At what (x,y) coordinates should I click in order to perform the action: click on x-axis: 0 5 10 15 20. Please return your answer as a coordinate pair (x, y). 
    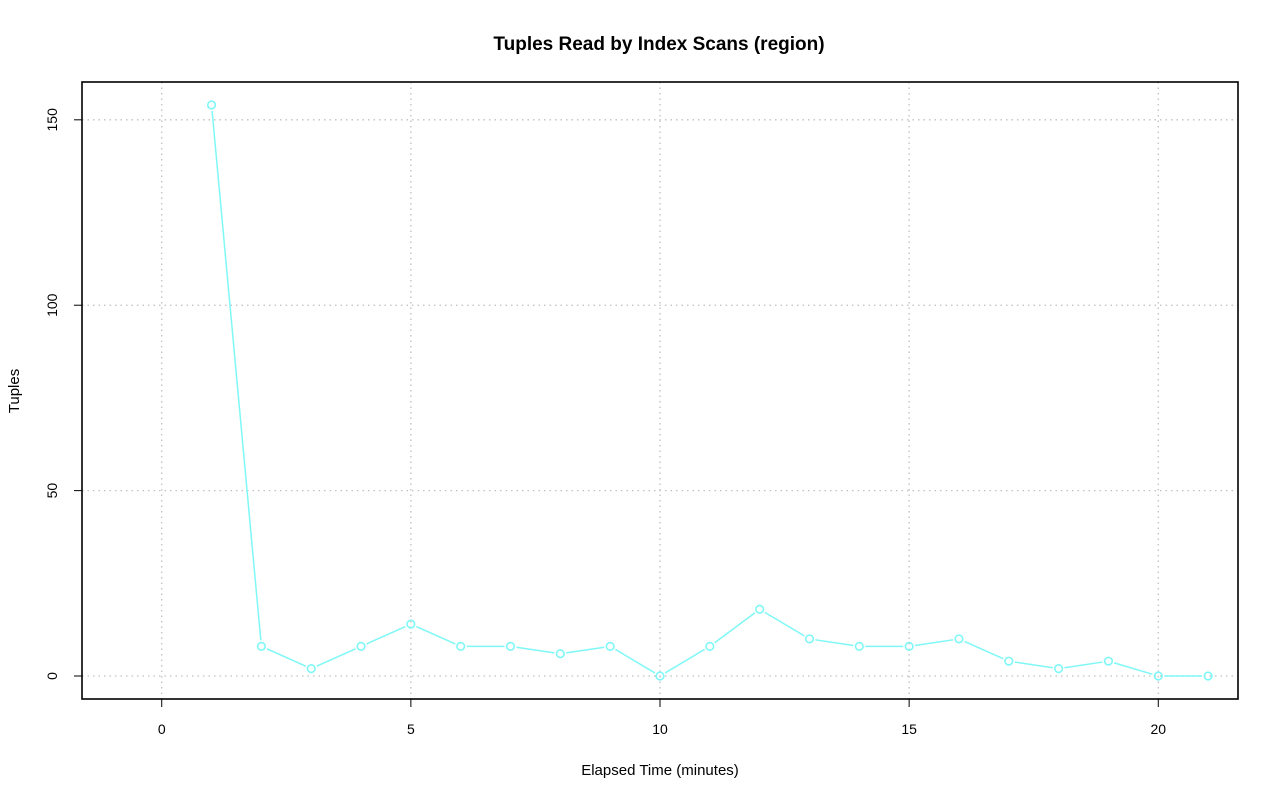
    Looking at the image, I should click on (662, 718).